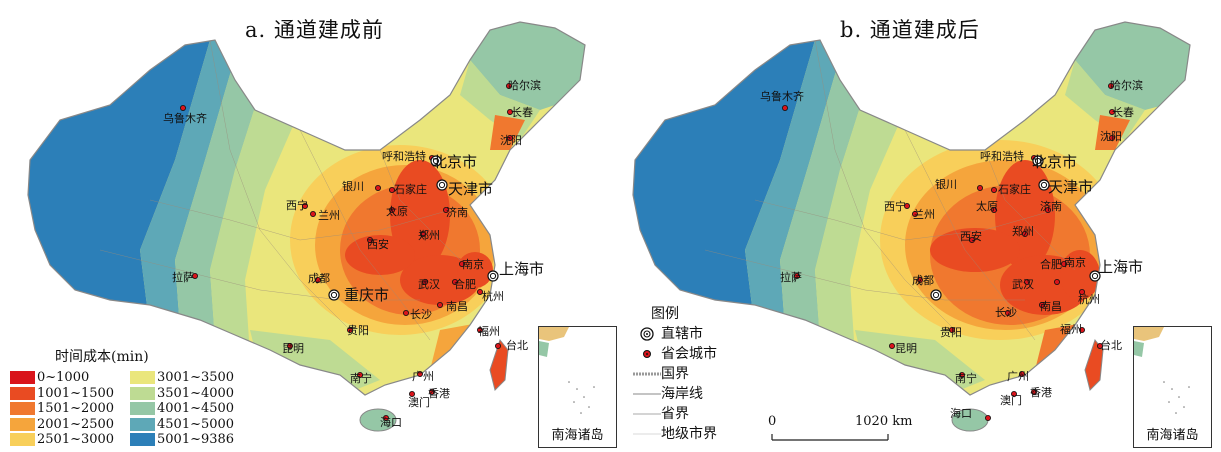 Image resolution: width=1221 pixels, height=452 pixels. I want to click on label-b-lanzhou: 兰州, so click(924, 214).